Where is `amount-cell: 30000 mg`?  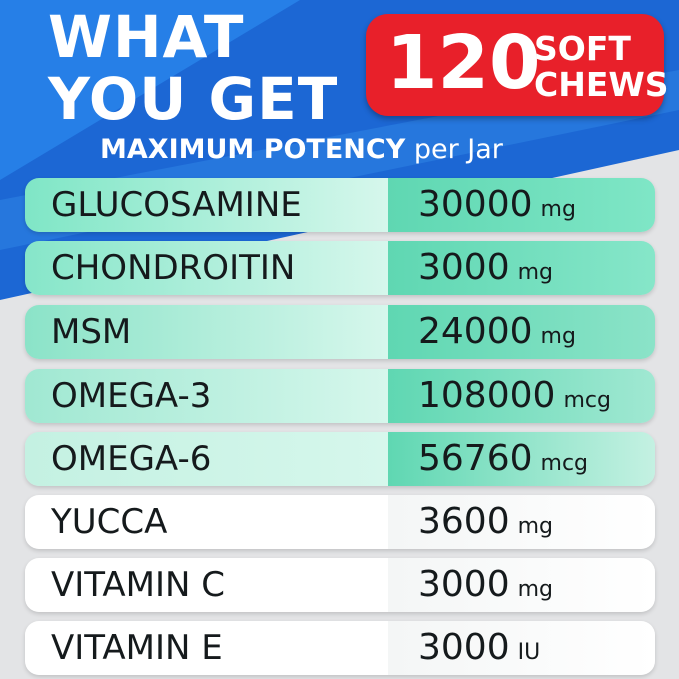 amount-cell: 30000 mg is located at coordinates (521, 205).